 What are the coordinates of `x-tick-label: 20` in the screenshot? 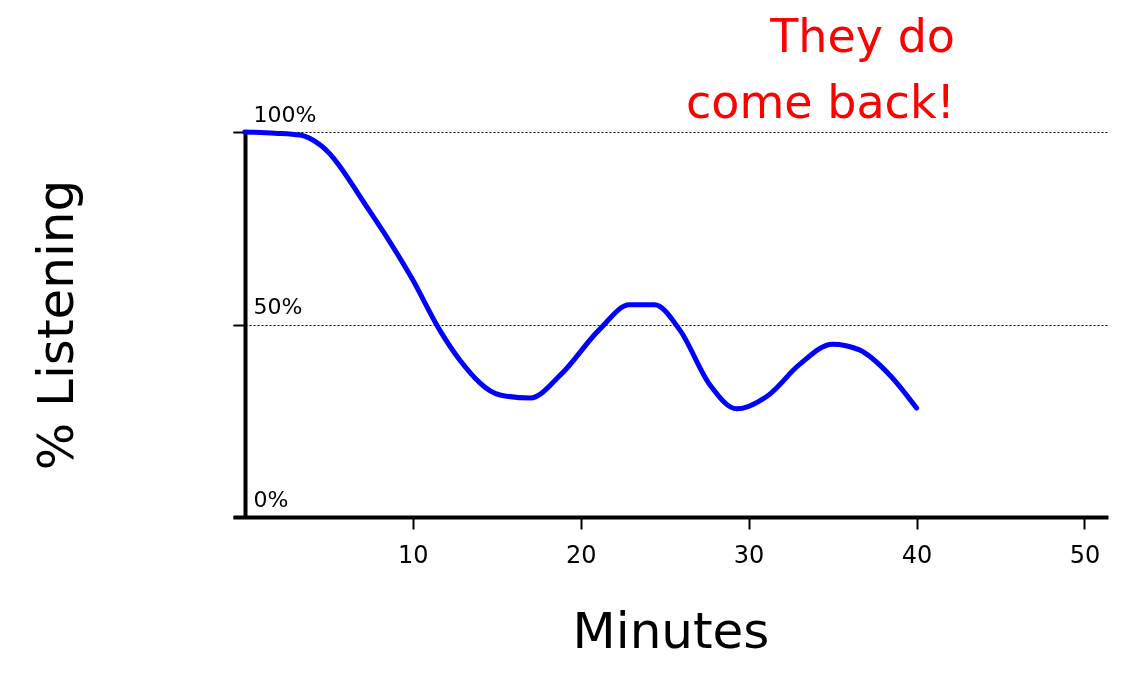 It's located at (581, 554).